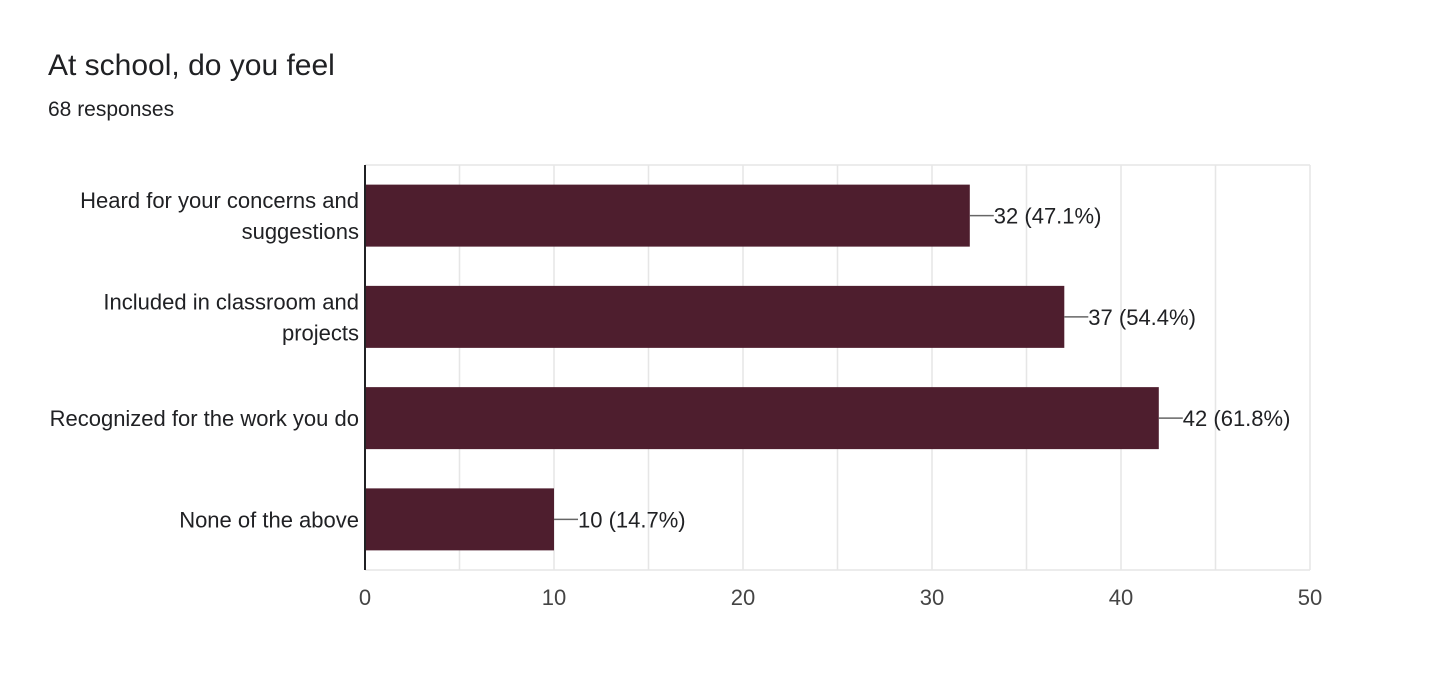 This screenshot has width=1456, height=690. I want to click on category-label-3-0: None of the above, so click(269, 519).